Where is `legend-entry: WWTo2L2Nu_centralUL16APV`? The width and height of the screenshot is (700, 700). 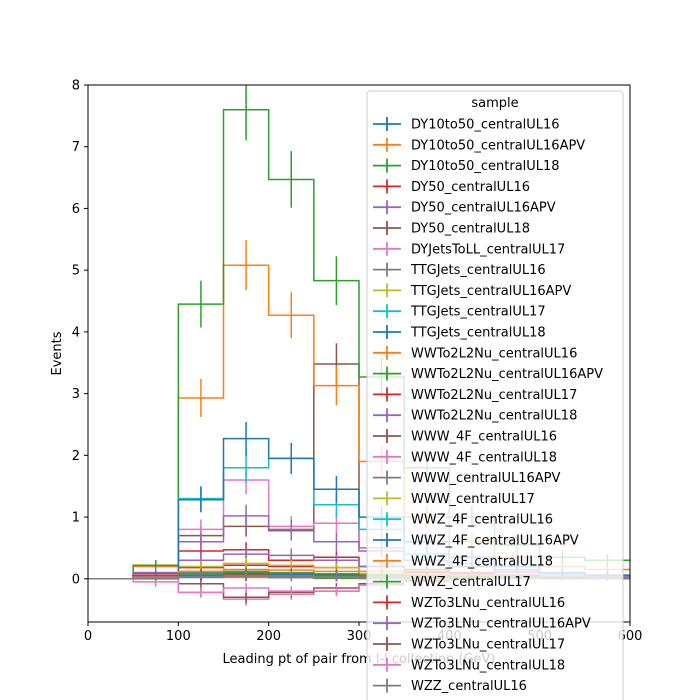
legend-entry: WWTo2L2Nu_centralUL16APV is located at coordinates (488, 374).